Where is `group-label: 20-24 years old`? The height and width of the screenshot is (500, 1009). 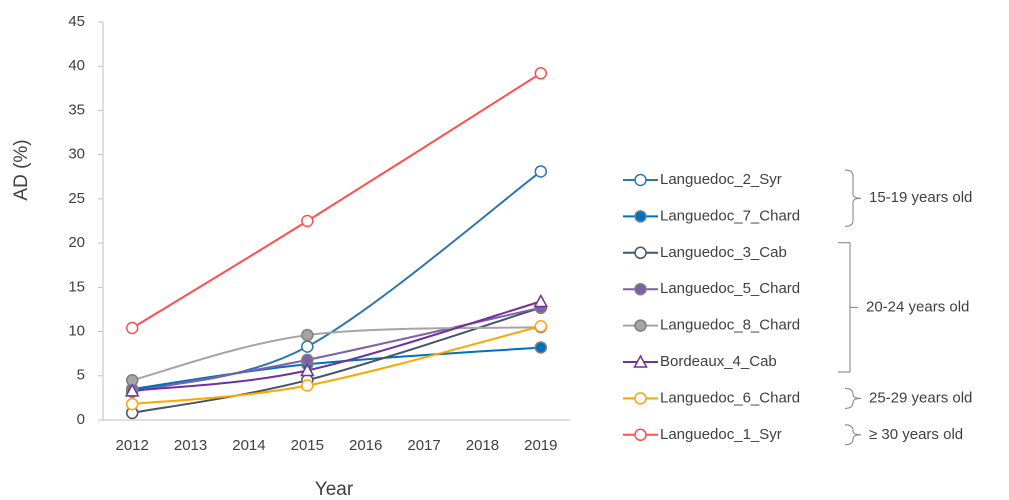
group-label: 20-24 years old is located at coordinates (917, 306).